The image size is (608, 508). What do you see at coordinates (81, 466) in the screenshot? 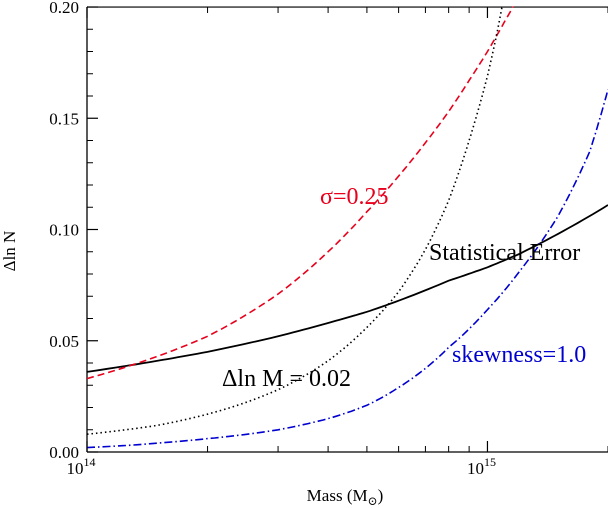
I see `x-tick-label: 1014` at bounding box center [81, 466].